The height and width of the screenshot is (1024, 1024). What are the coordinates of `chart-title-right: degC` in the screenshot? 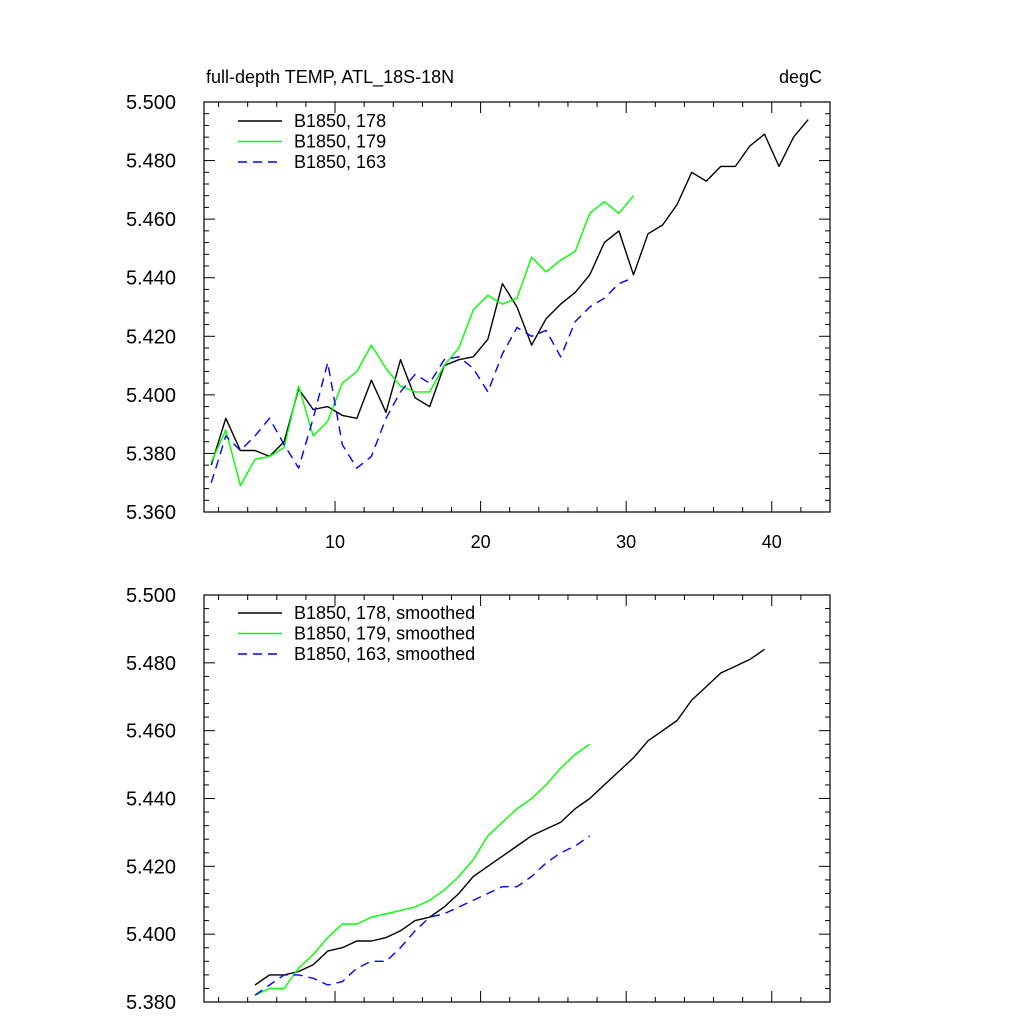 It's located at (800, 77).